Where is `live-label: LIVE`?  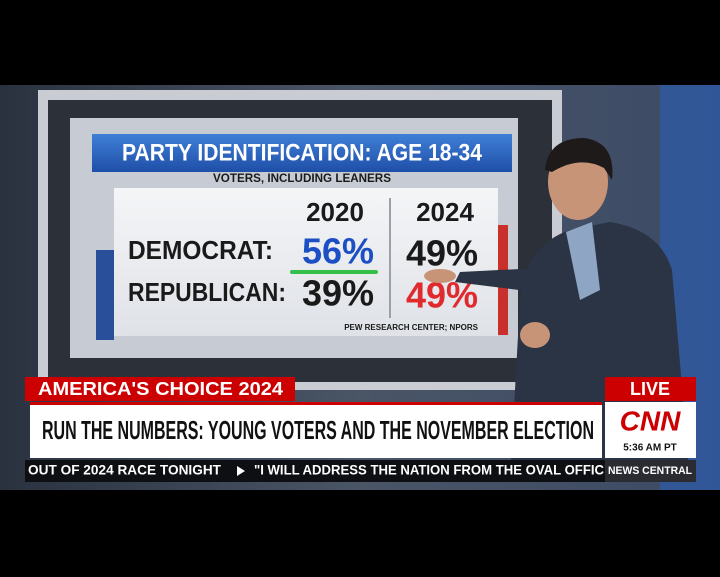 live-label: LIVE is located at coordinates (650, 389).